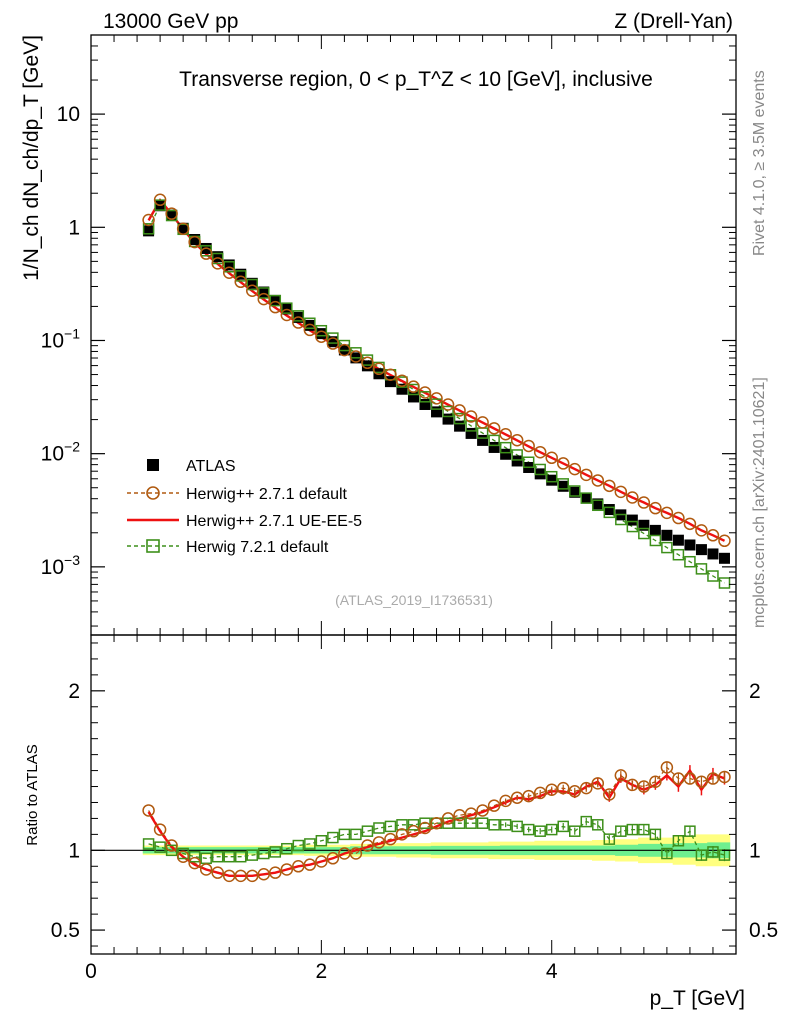 This screenshot has width=786, height=1024. Describe the element at coordinates (759, 163) in the screenshot. I see `rivet-version-label: Rivet 4.1.0, ≥ 3.5M events` at that location.